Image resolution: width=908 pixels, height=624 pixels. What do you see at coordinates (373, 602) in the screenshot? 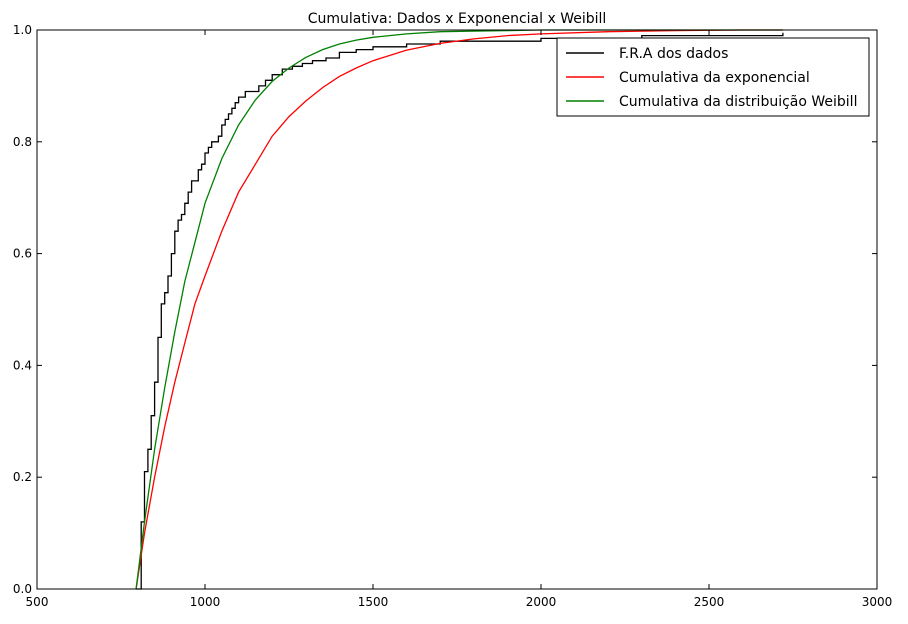
I see `x-tick-label: 1500` at bounding box center [373, 602].